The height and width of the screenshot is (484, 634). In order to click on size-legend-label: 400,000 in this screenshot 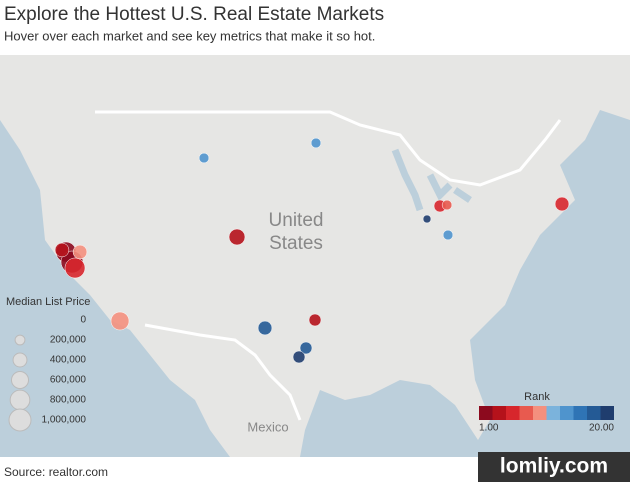, I will do `click(68, 360)`.